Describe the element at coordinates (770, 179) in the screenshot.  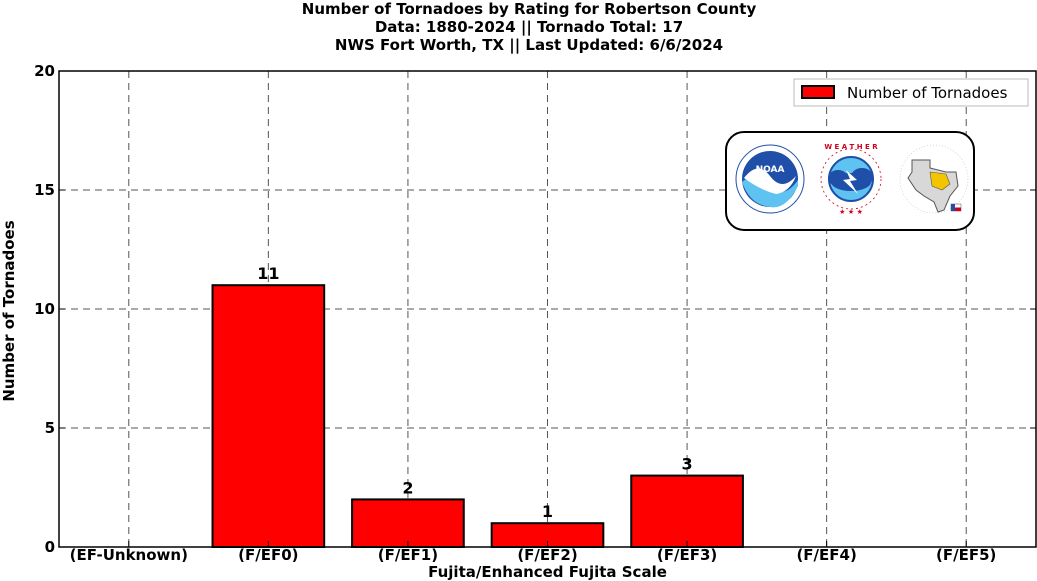
I see `noaa-logo: NOAA` at that location.